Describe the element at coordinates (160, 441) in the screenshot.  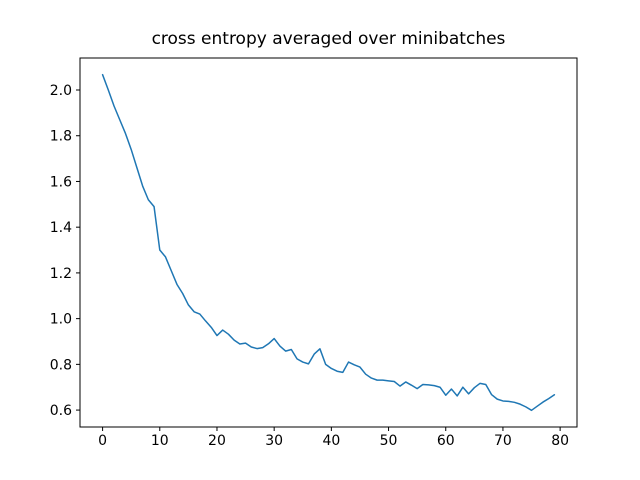
I see `x-tick-label: 10` at that location.